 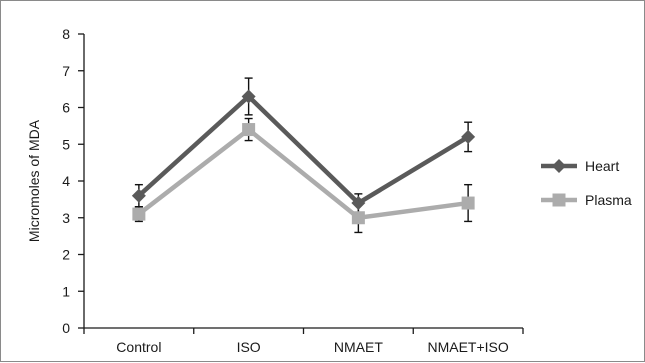 I want to click on y-tick-label: 6, so click(x=66, y=108).